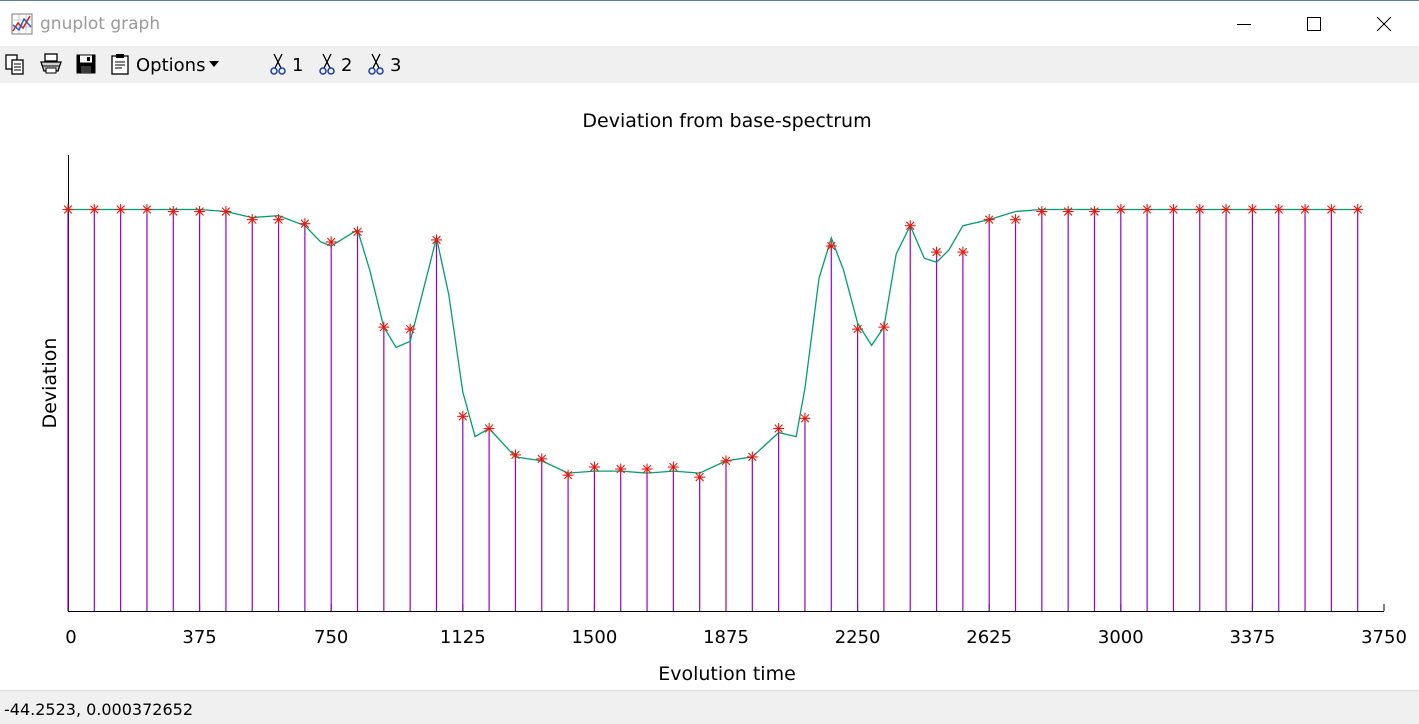 This screenshot has height=724, width=1419. I want to click on x-tick-label: 1125, so click(463, 637).